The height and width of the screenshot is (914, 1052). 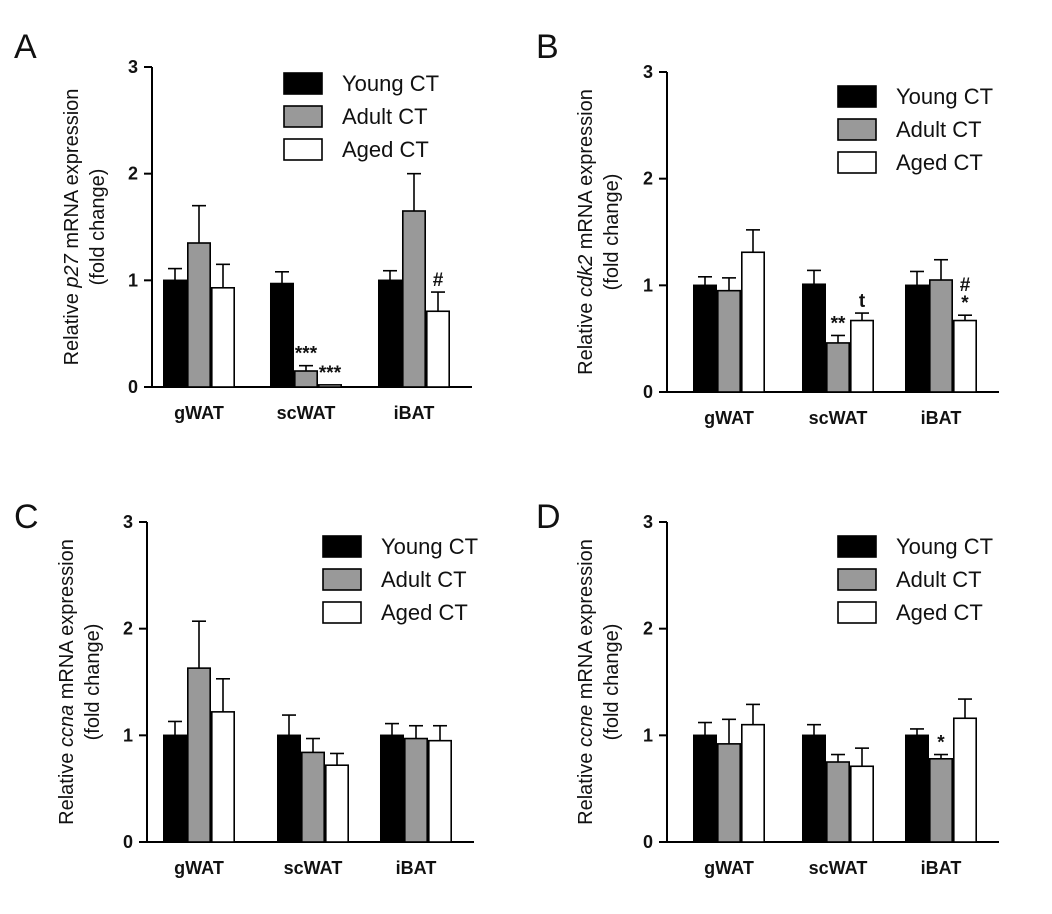 I want to click on panel-letter: C, so click(x=26, y=517).